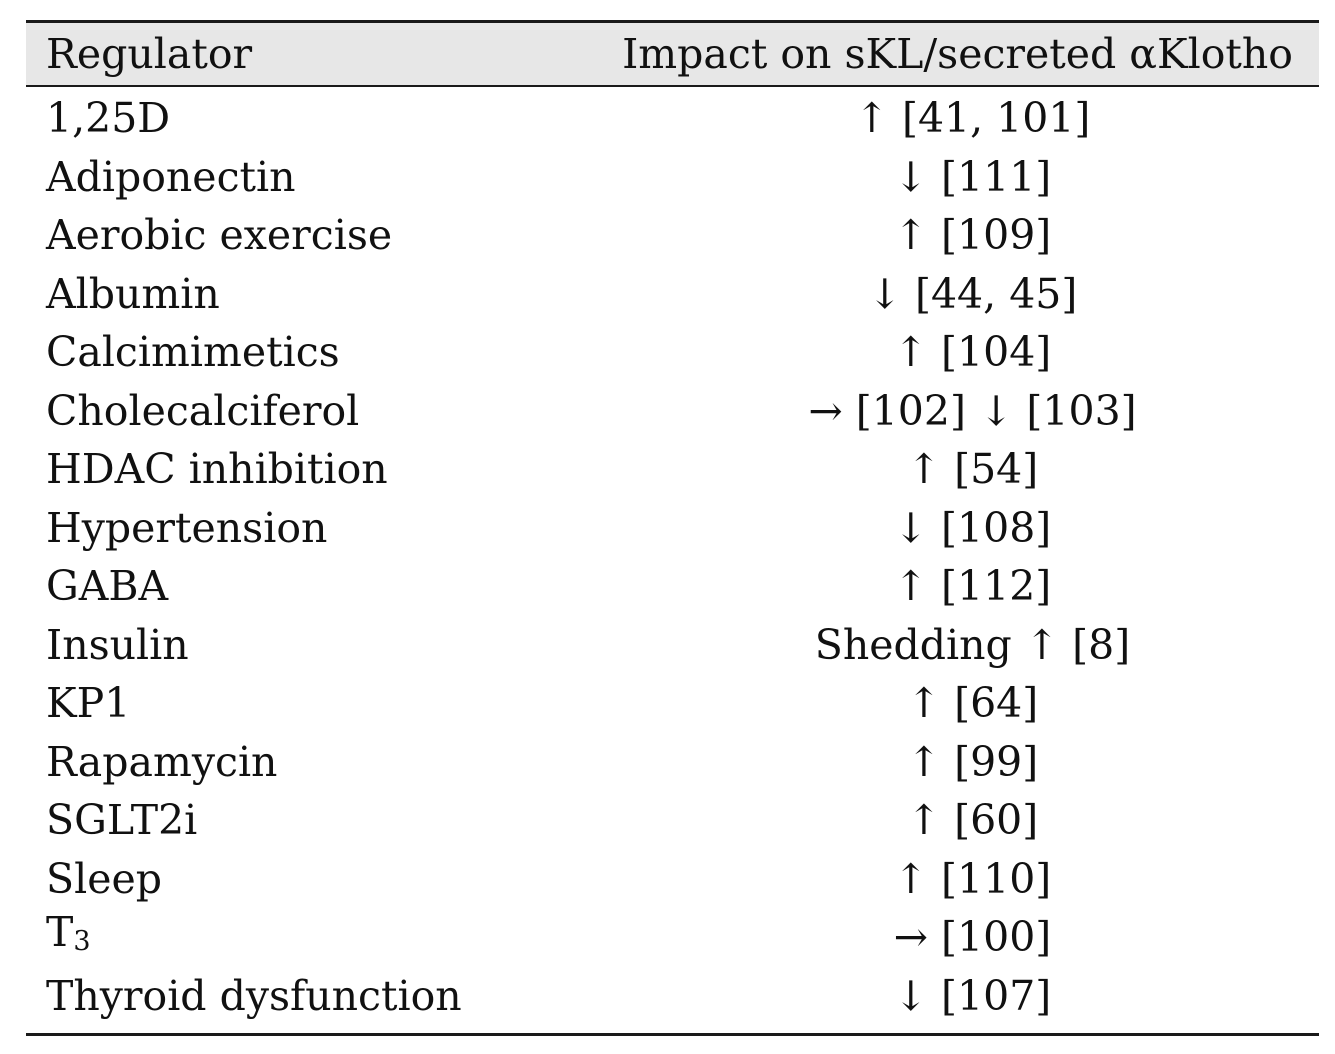  I want to click on table-row: KP1 ↑ [64], so click(672, 703).